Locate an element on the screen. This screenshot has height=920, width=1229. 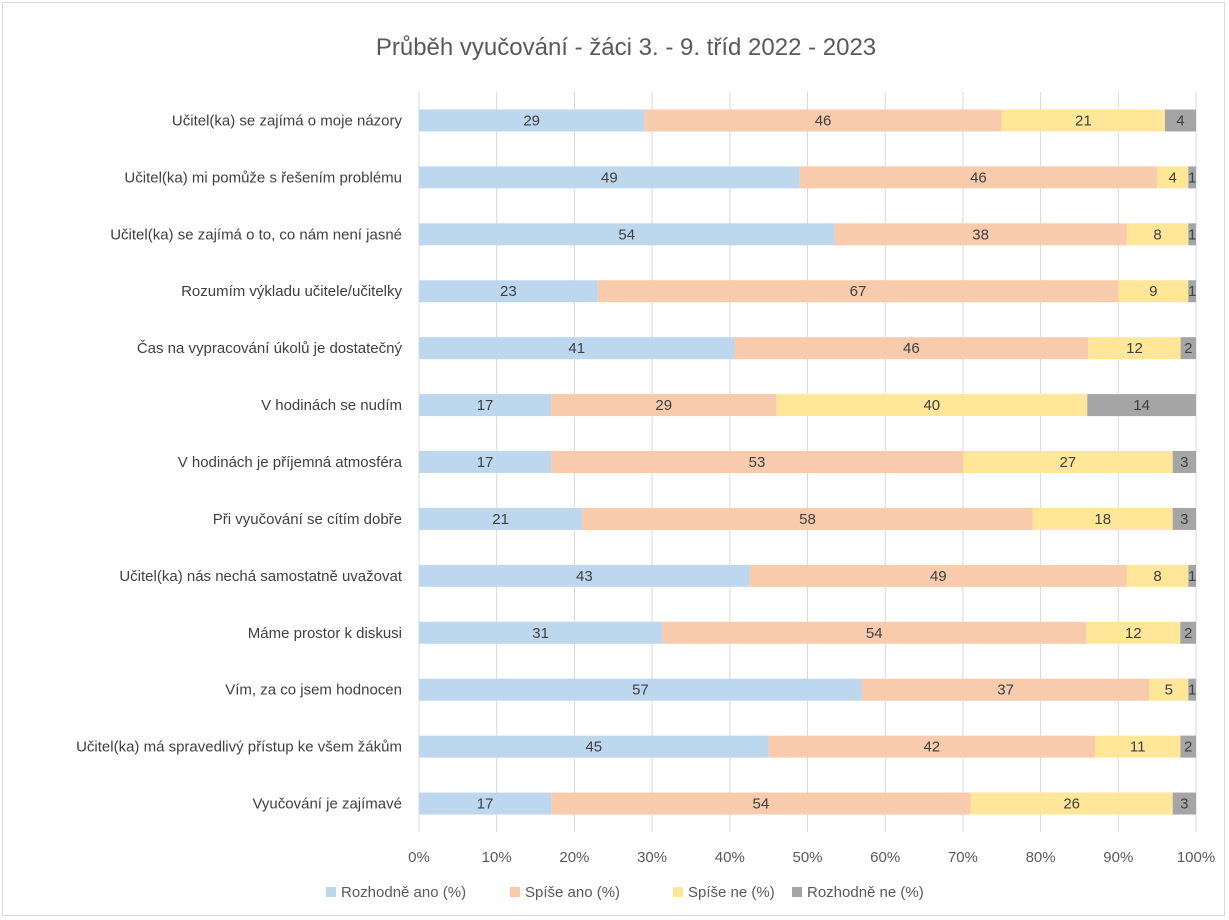
category-label: Vím, za co jsem hodnocen is located at coordinates (313, 690).